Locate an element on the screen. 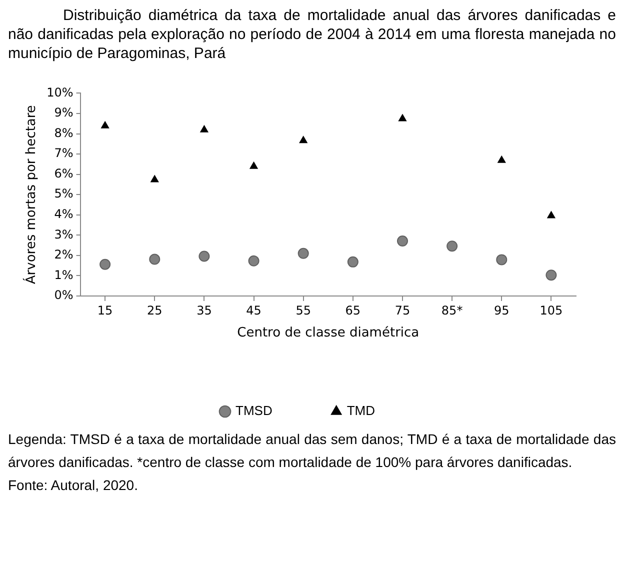 This screenshot has width=626, height=575. y-tick-label: 1% is located at coordinates (64, 275).